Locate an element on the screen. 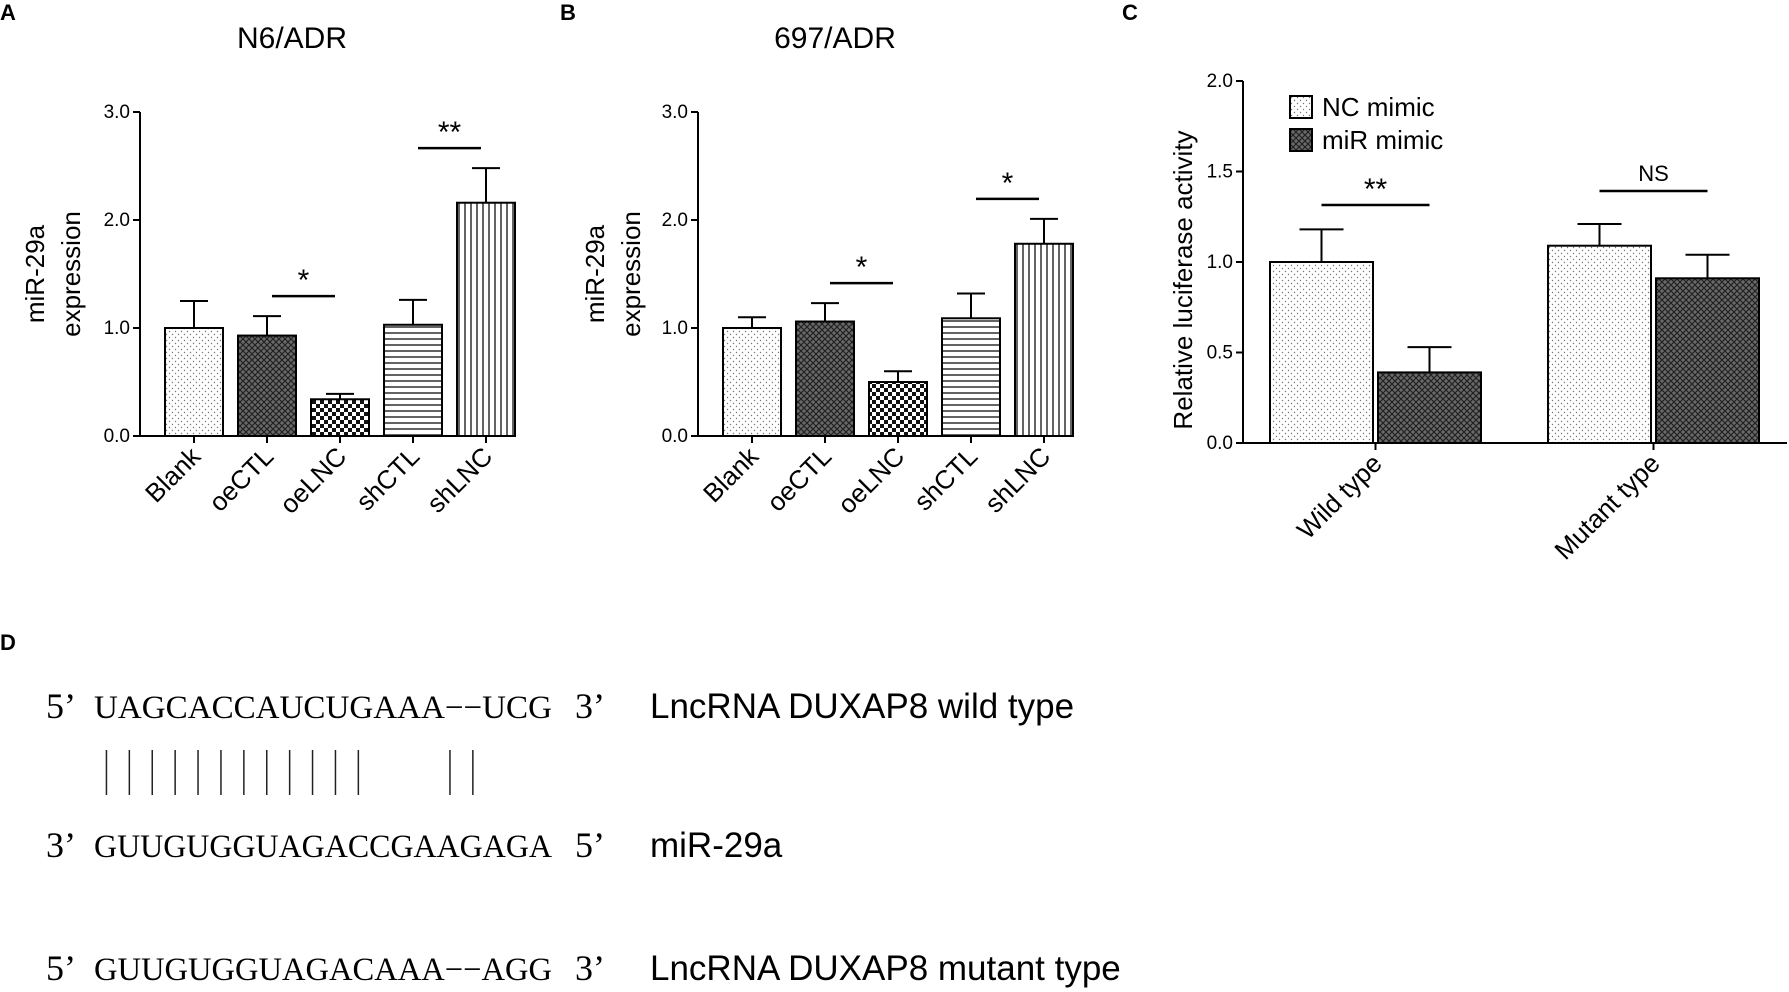  seq3-sequence: GUUGUGGUAGACAAA−−AGG is located at coordinates (323, 970).